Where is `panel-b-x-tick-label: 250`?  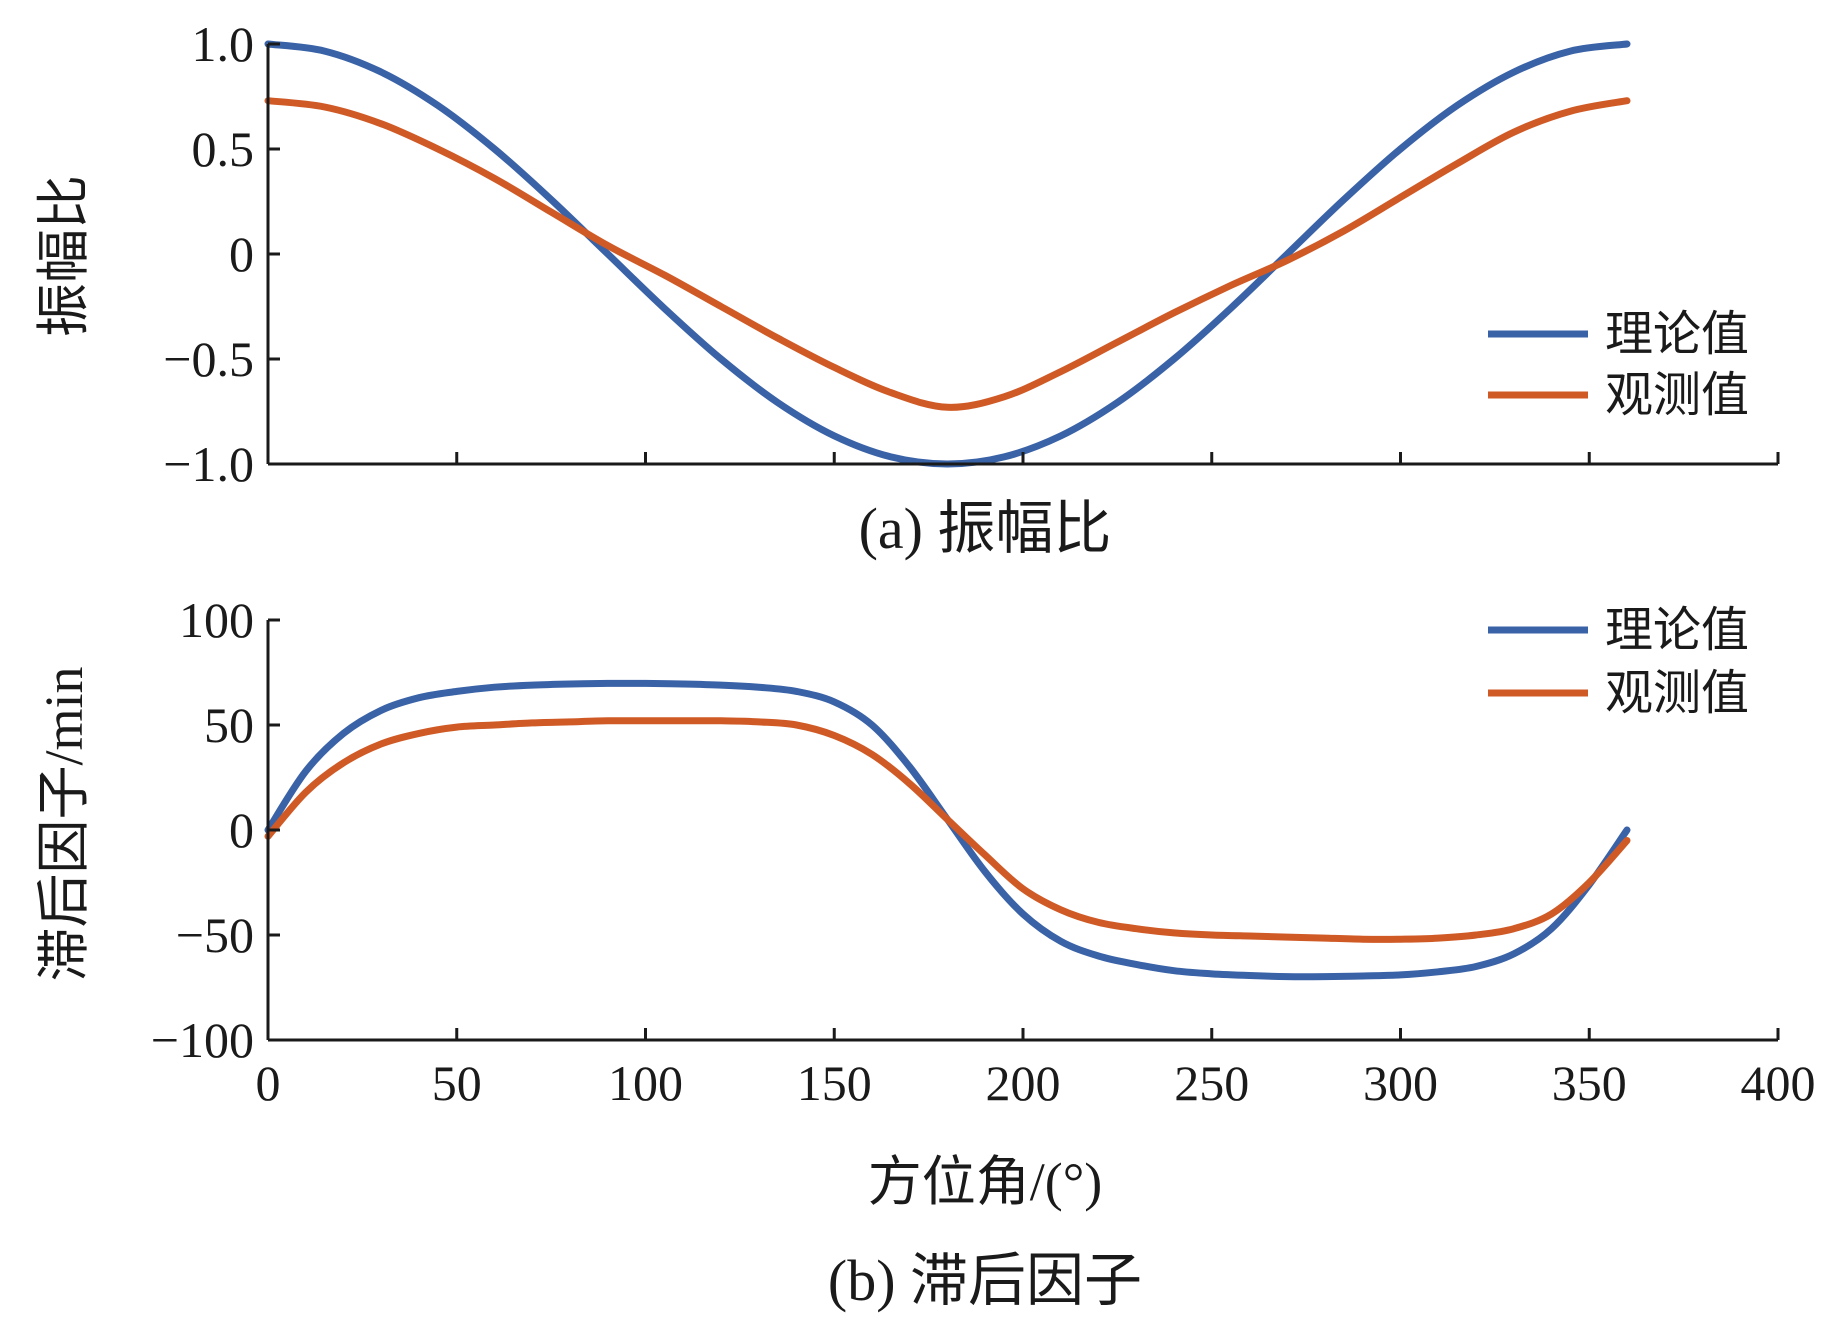
panel-b-x-tick-label: 250 is located at coordinates (1211, 1083).